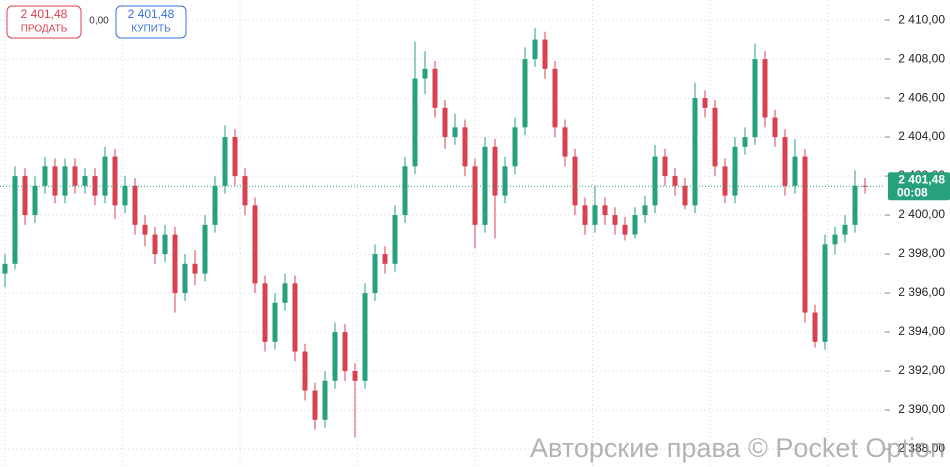 The image size is (950, 467). I want to click on timer: 00:08, so click(912, 192).